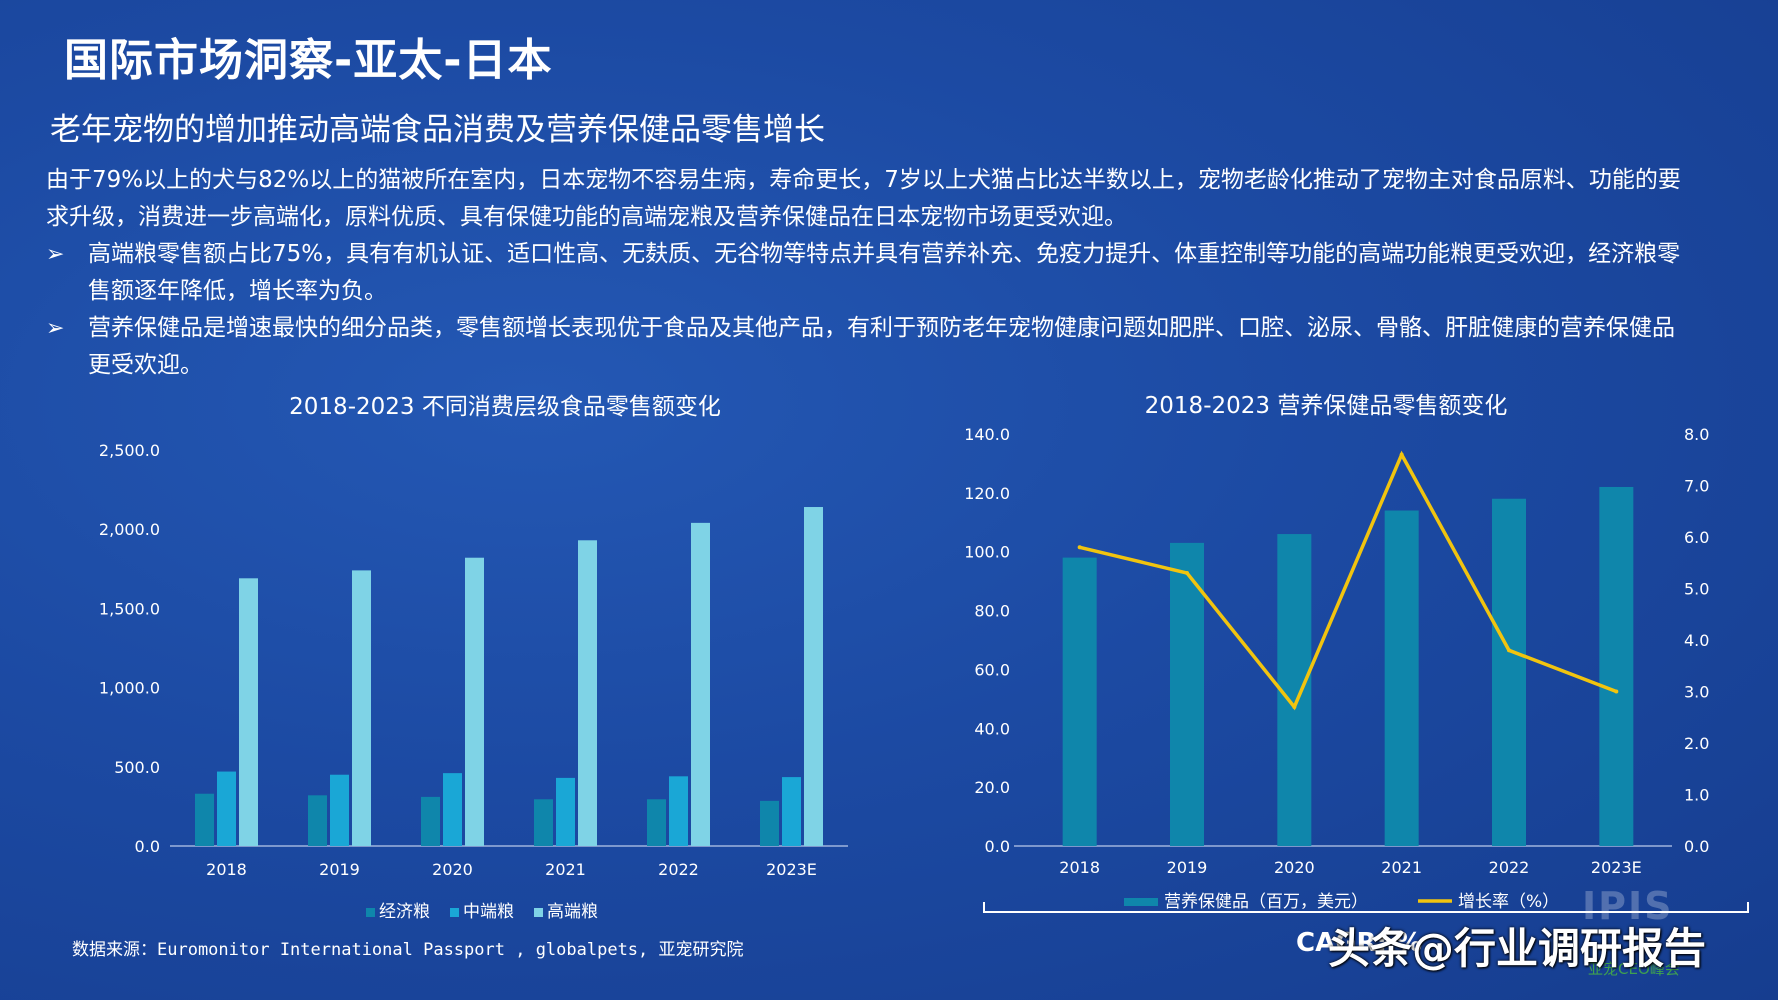  Describe the element at coordinates (404, 912) in the screenshot. I see `legend-label: 经济粮` at that location.